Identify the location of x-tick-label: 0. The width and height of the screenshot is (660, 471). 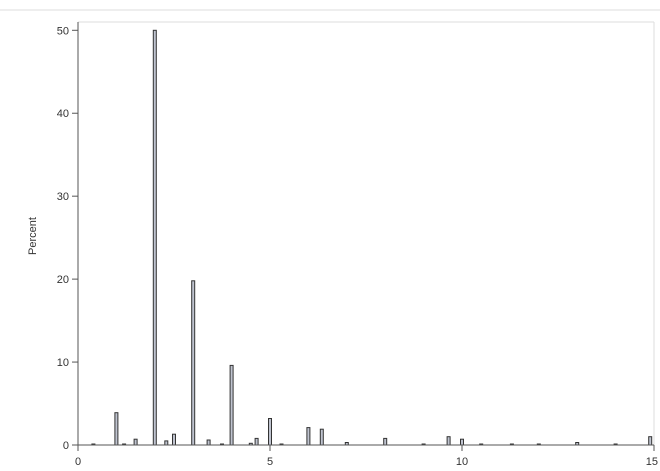
(78, 462).